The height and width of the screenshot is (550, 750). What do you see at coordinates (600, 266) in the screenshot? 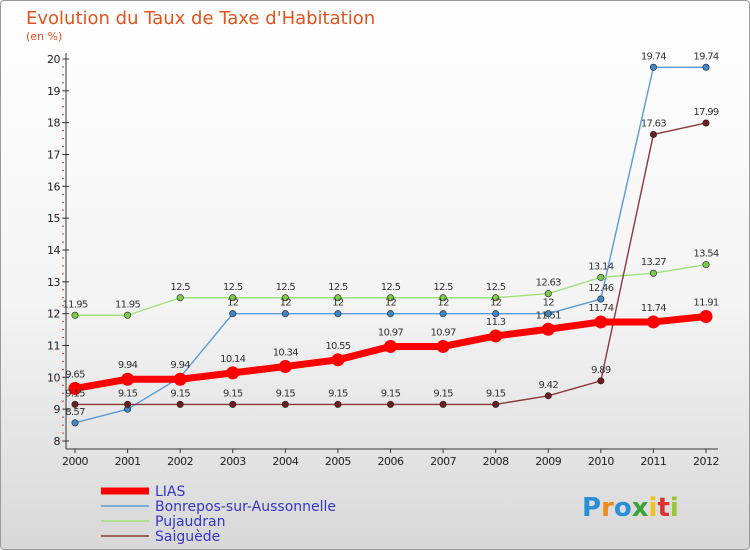
I see `data-label: 13.14` at bounding box center [600, 266].